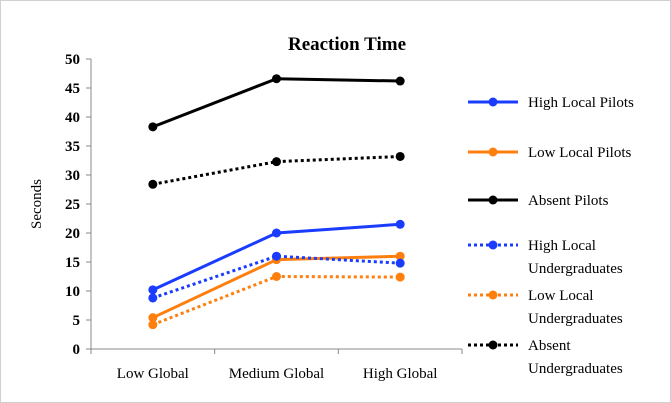 The image size is (671, 403). What do you see at coordinates (575, 257) in the screenshot?
I see `legend-label: High Local Undergraduates` at bounding box center [575, 257].